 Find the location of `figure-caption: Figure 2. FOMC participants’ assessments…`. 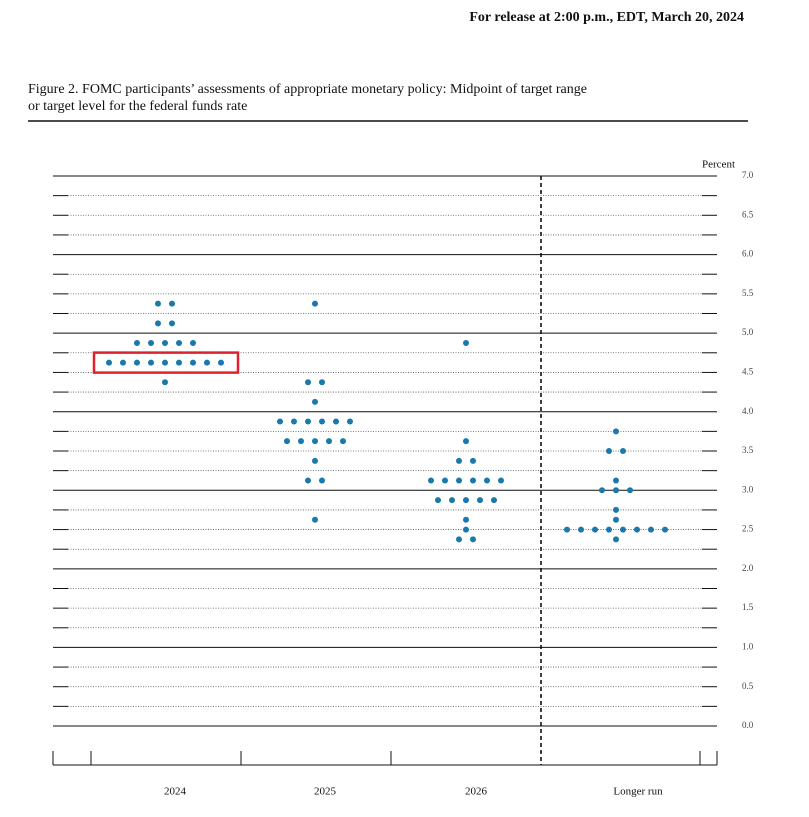

figure-caption: Figure 2. FOMC participants’ assessments… is located at coordinates (307, 89).